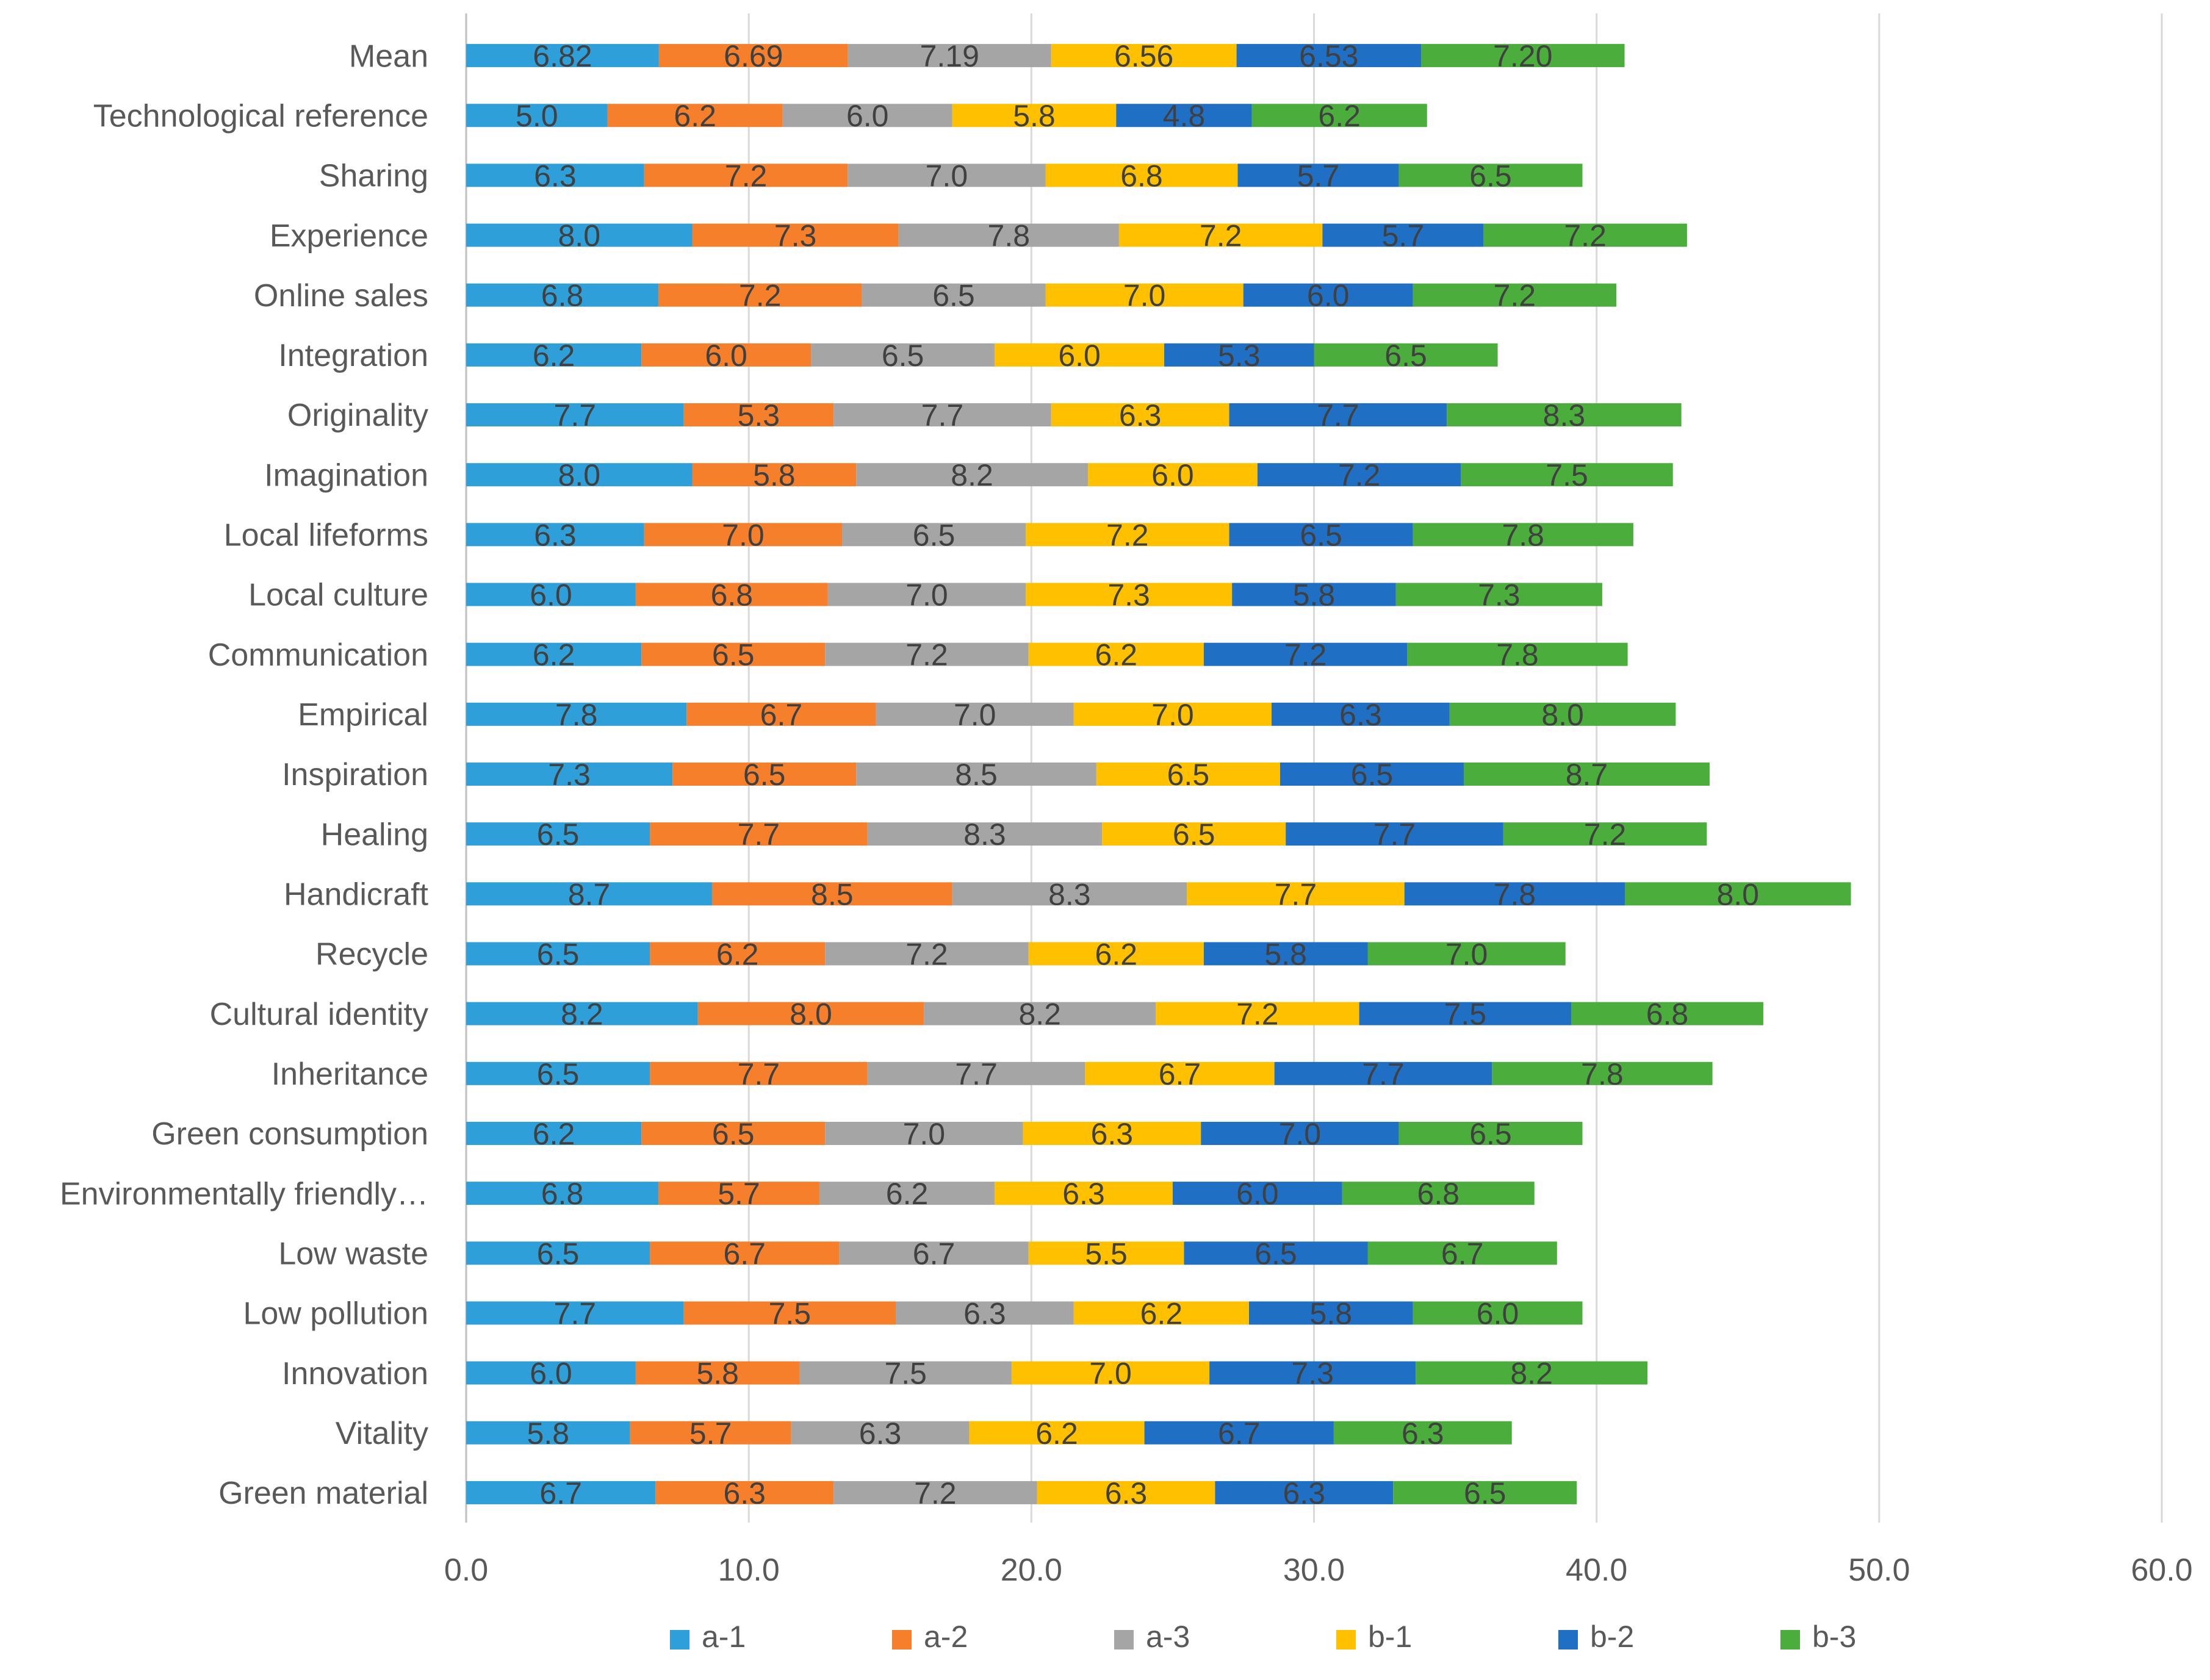 The height and width of the screenshot is (1680, 2210). I want to click on x-tick-label: 20.0, so click(1031, 1570).